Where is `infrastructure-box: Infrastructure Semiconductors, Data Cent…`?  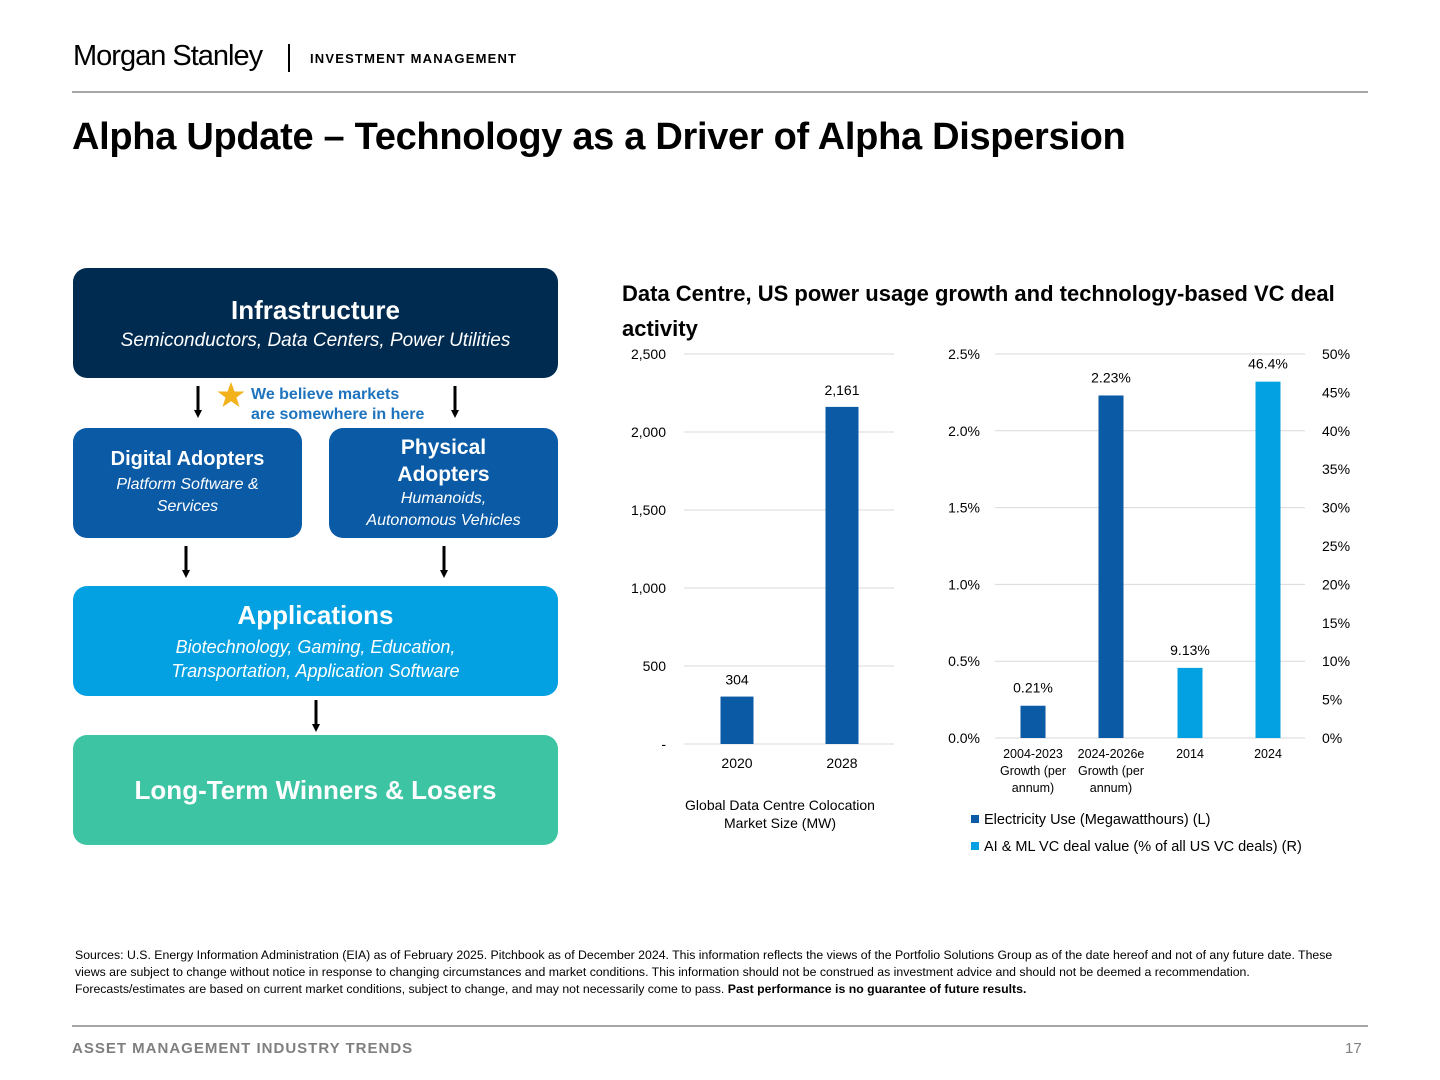
infrastructure-box: Infrastructure Semiconductors, Data Cent… is located at coordinates (315, 323).